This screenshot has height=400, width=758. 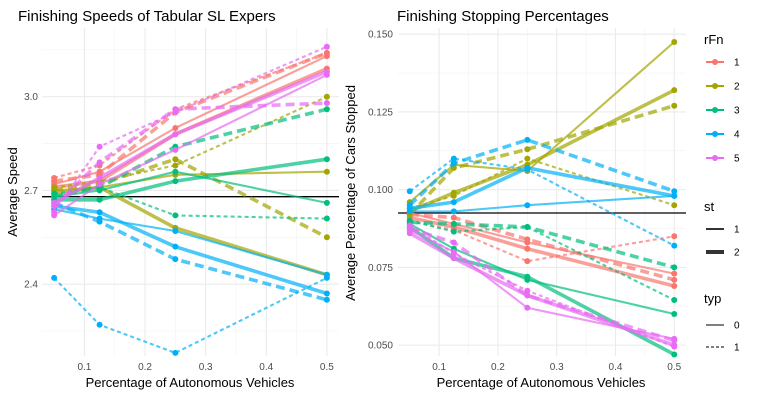 What do you see at coordinates (380, 35) in the screenshot?
I see `y-tick-label: 0.150` at bounding box center [380, 35].